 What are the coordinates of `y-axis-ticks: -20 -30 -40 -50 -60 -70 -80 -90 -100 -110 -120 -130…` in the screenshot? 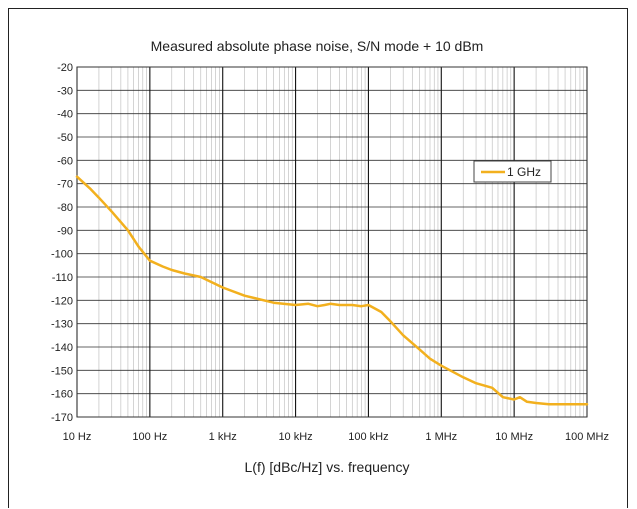 It's located at (62, 243).